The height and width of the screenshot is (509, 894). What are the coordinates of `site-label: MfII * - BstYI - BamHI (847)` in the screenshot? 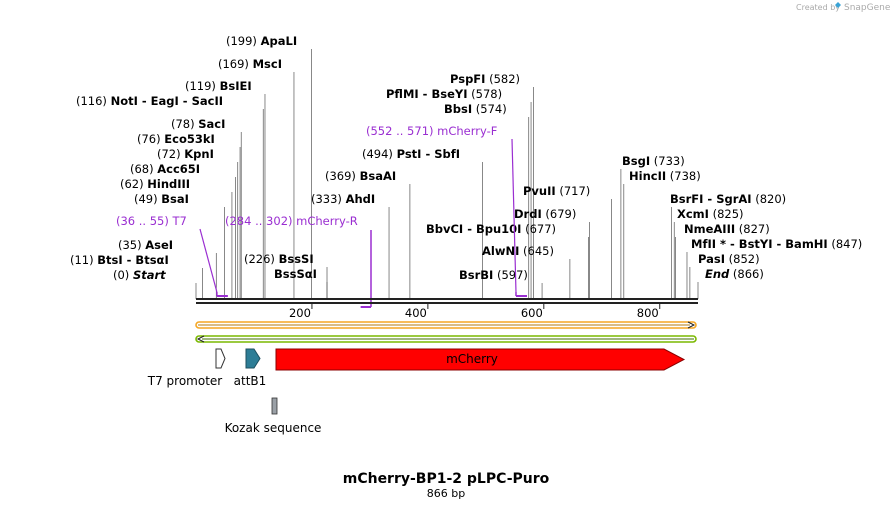 It's located at (776, 244).